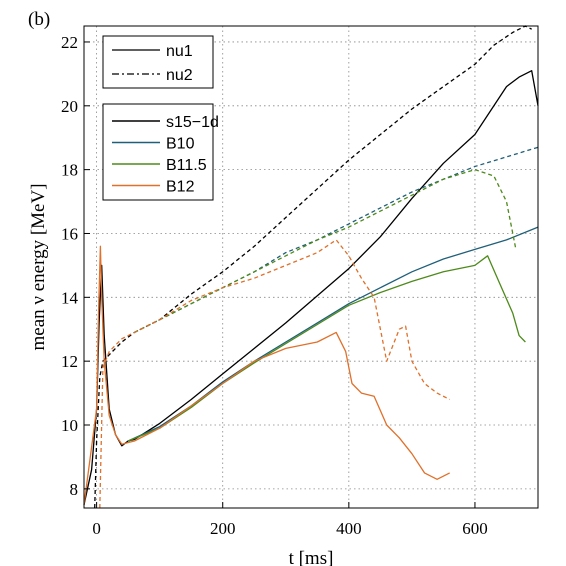  Describe the element at coordinates (223, 528) in the screenshot. I see `x-tick-label: 200` at that location.